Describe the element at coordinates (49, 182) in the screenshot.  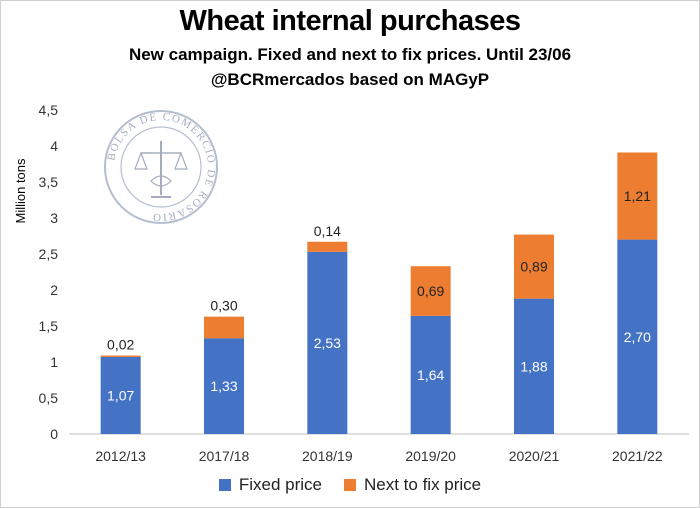
I see `y-tick-label: 3,5` at that location.